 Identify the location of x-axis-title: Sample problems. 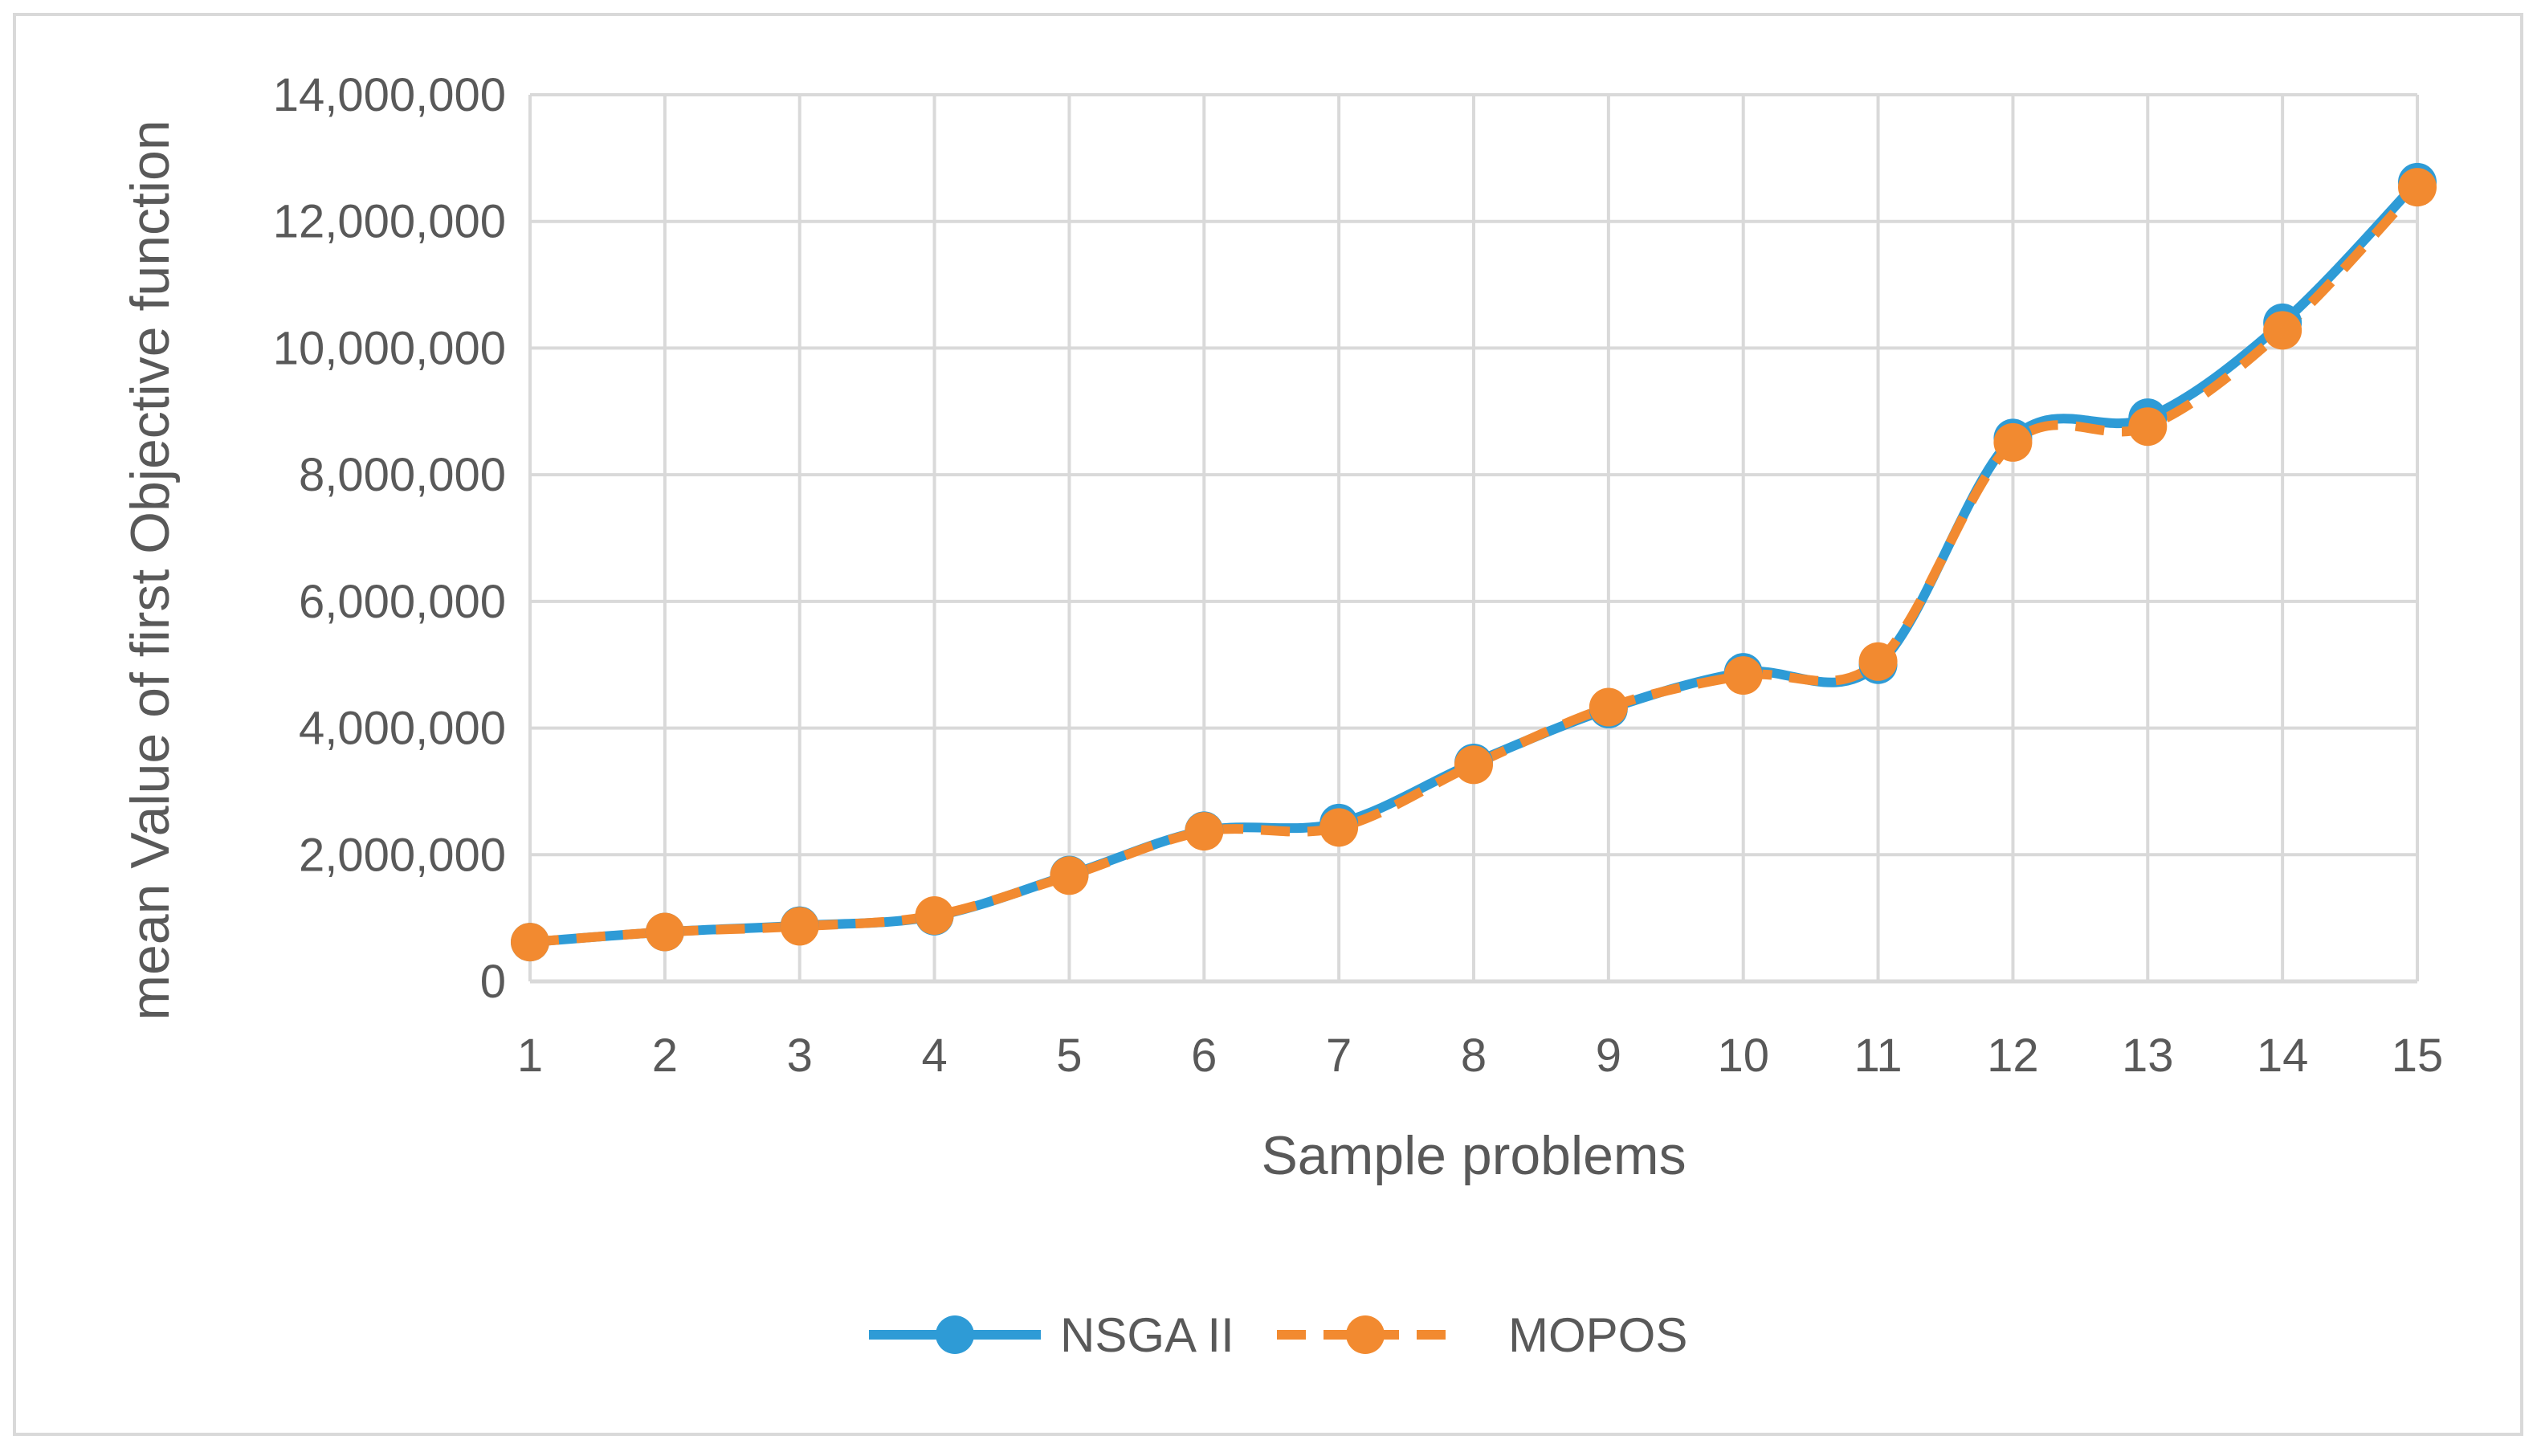
(1473, 1155).